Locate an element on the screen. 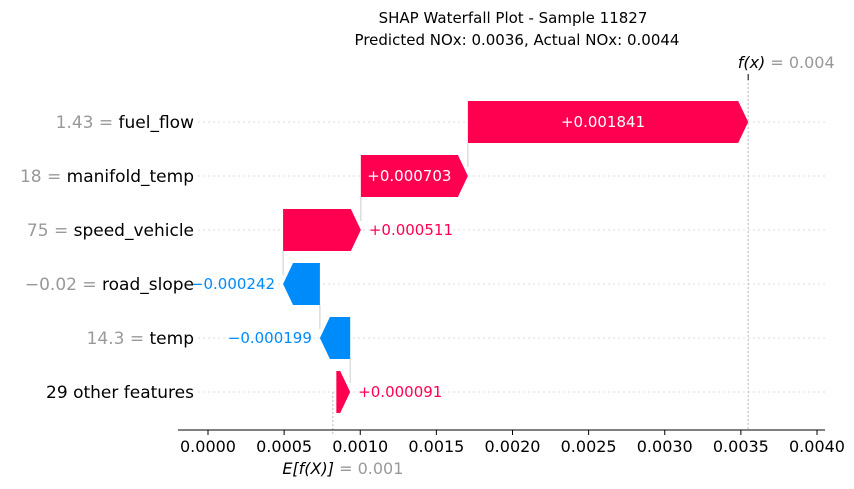 This screenshot has width=854, height=489. feature-value: 18 = is located at coordinates (43, 177).